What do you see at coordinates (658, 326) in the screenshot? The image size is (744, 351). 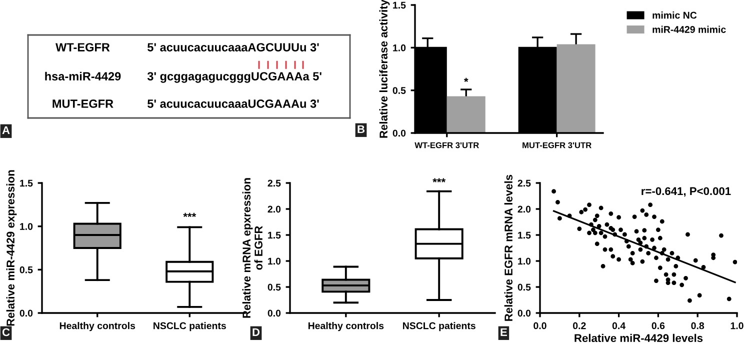 I see `x-tick-label: 0.6` at bounding box center [658, 326].